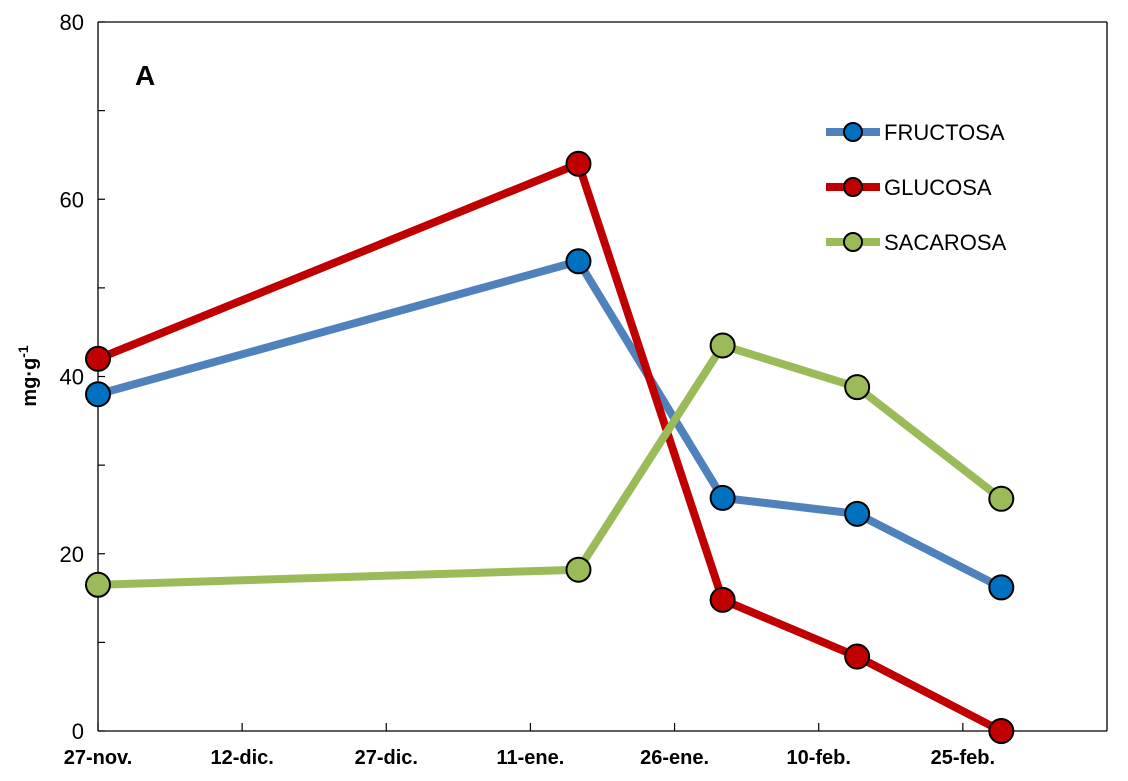 This screenshot has height=781, width=1128. Describe the element at coordinates (72, 554) in the screenshot. I see `y-tick-label: 20` at that location.